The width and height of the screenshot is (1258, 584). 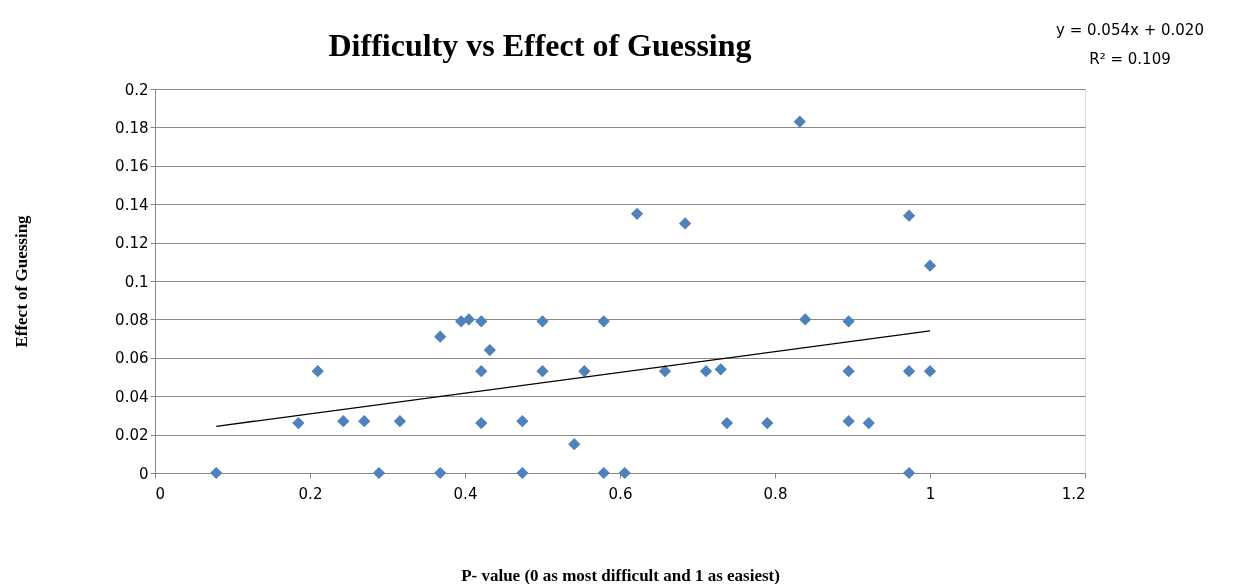 I want to click on y-tick-label: 0.08, so click(x=132, y=319).